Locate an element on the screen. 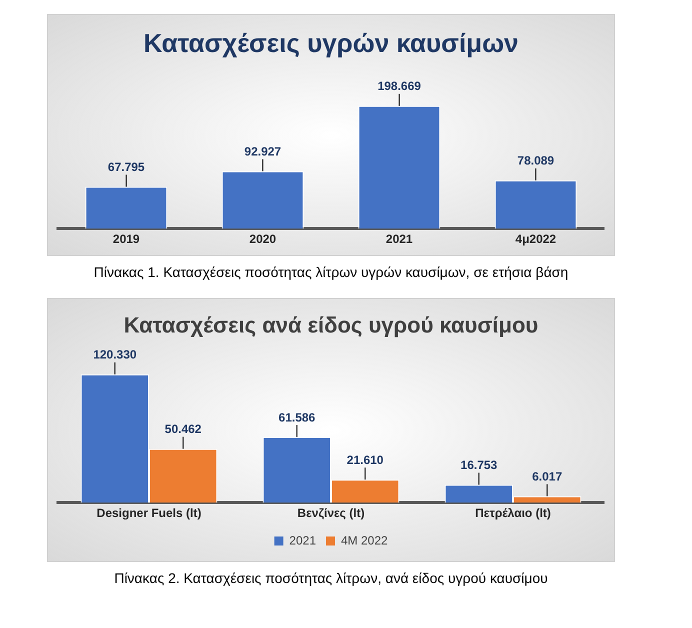 This screenshot has height=628, width=692. data-label: 92.927 is located at coordinates (263, 151).